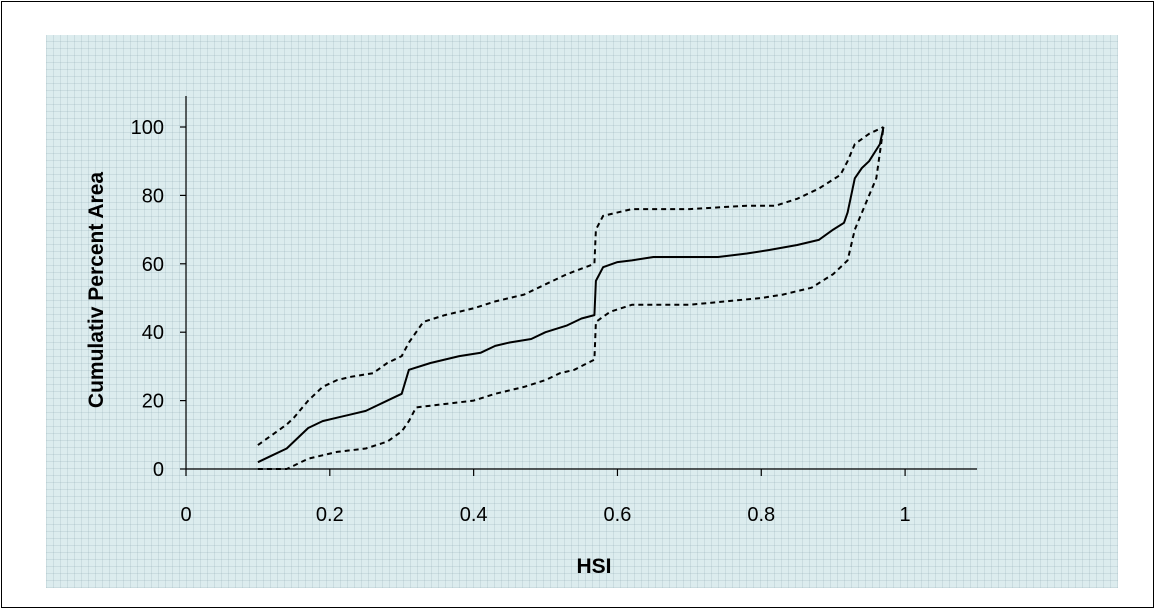 The height and width of the screenshot is (611, 1157). Describe the element at coordinates (153, 333) in the screenshot. I see `y-tick-label: 40` at that location.